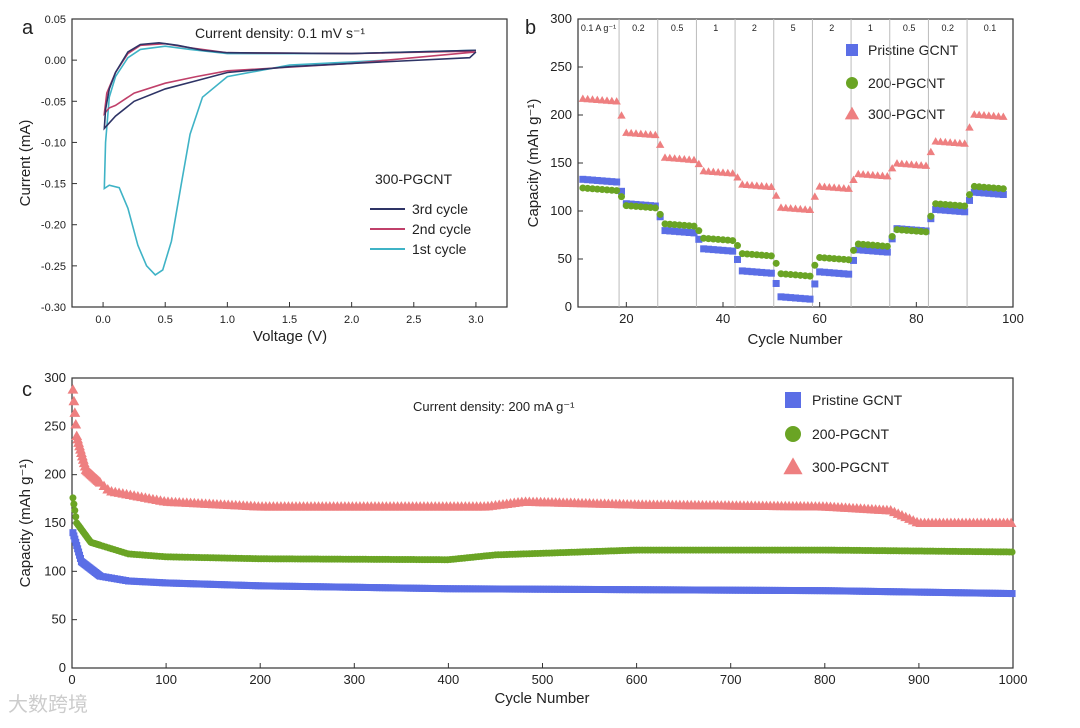 The image size is (1080, 728). I want to click on annotation-c: Current density: 200 mA g⁻¹, so click(494, 406).